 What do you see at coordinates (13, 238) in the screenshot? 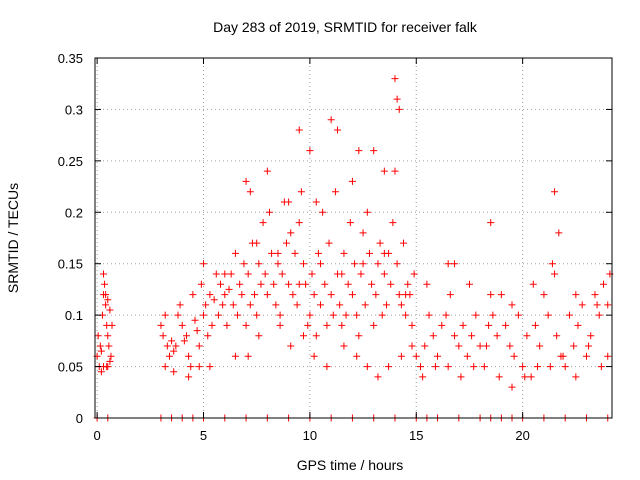
I see `y-axis-label: SRMTID / TECUs` at bounding box center [13, 238].